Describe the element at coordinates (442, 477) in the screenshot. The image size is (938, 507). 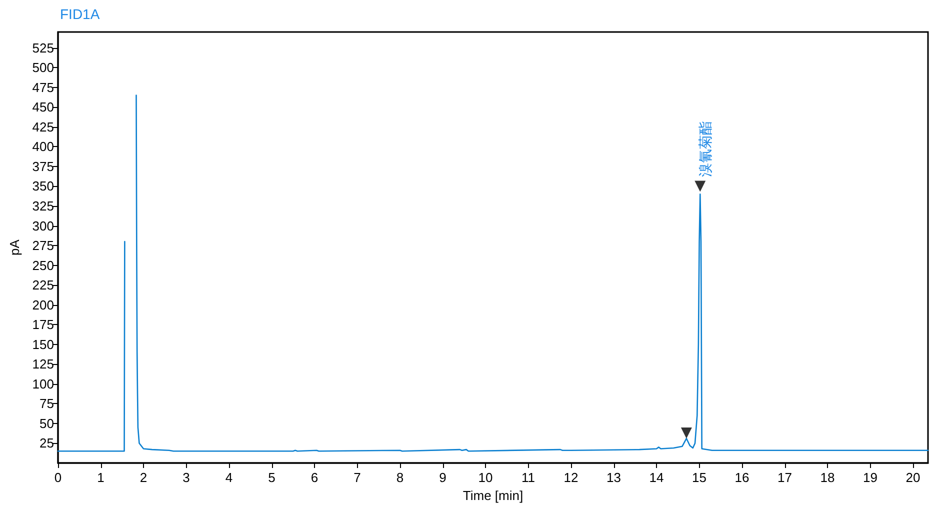
I see `x-tick-label: 9` at that location.